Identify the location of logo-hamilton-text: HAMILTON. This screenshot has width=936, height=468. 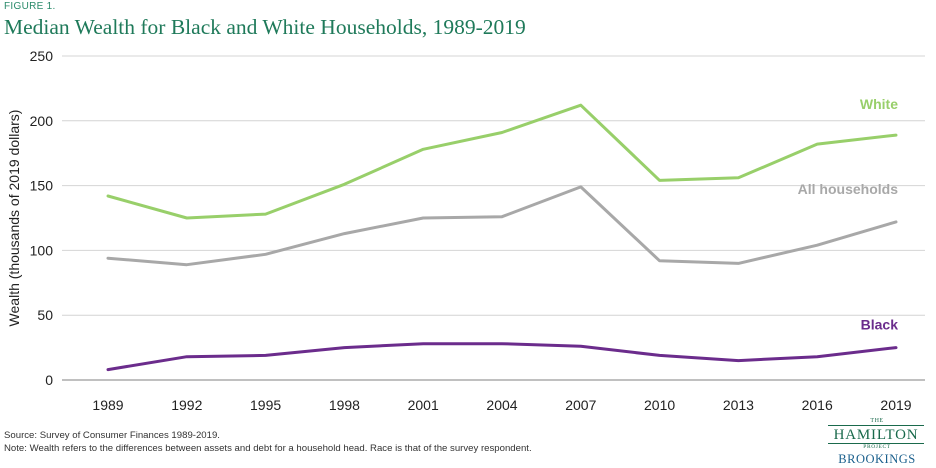
(876, 435).